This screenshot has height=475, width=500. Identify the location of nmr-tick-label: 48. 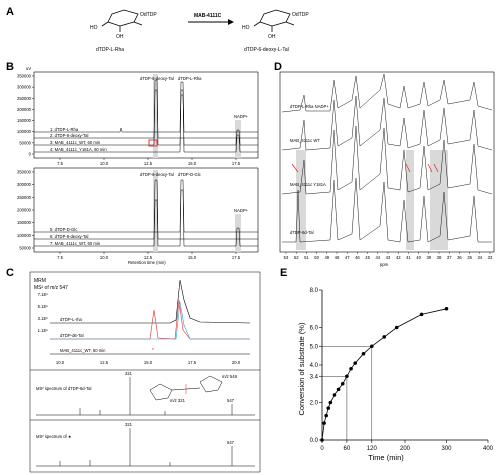
(337, 257).